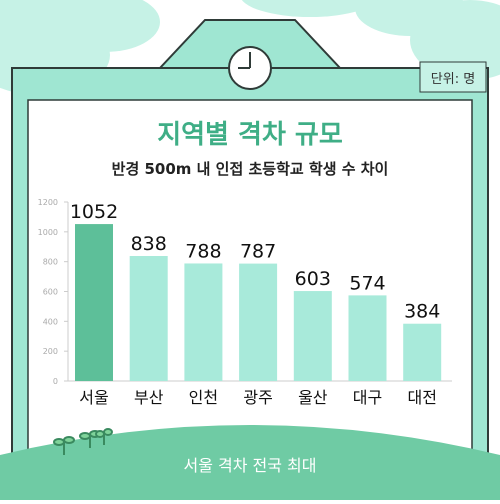 The image size is (500, 504). Describe the element at coordinates (93, 397) in the screenshot. I see `x-tick-label: 서울` at that location.